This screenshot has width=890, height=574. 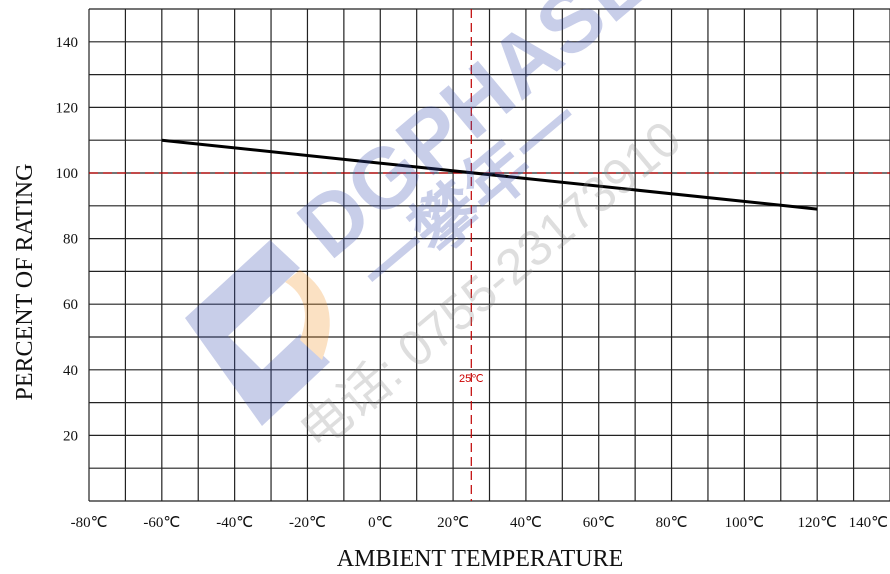 I want to click on x-axis-title: AMBIENT TEMPERATURE, so click(x=480, y=559).